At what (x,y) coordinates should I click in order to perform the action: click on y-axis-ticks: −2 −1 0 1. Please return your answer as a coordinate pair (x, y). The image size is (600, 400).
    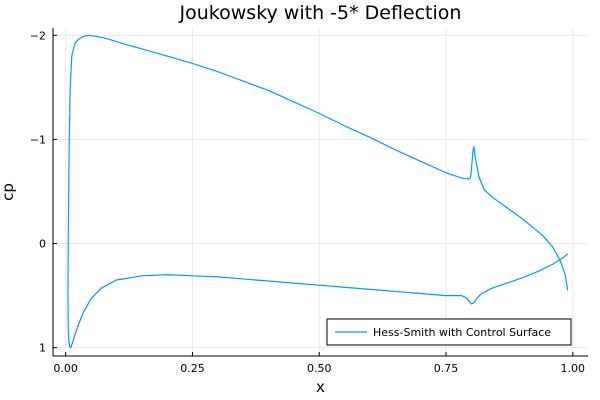
    Looking at the image, I should click on (43, 192).